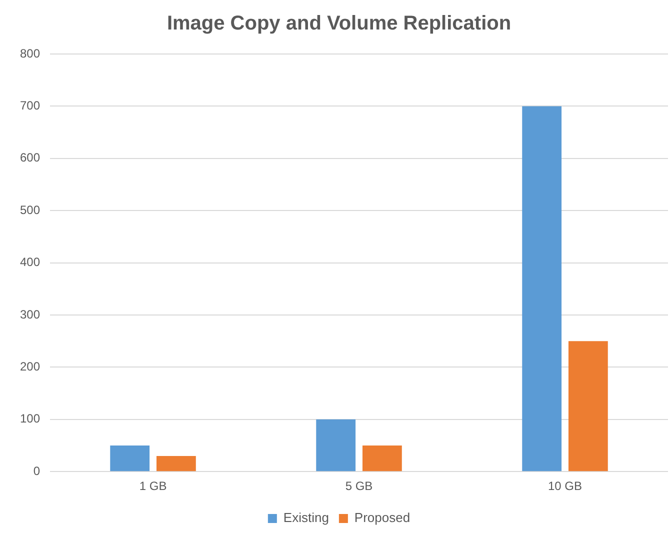 The width and height of the screenshot is (672, 541). What do you see at coordinates (30, 209) in the screenshot?
I see `y-tick-label: 500` at bounding box center [30, 209].